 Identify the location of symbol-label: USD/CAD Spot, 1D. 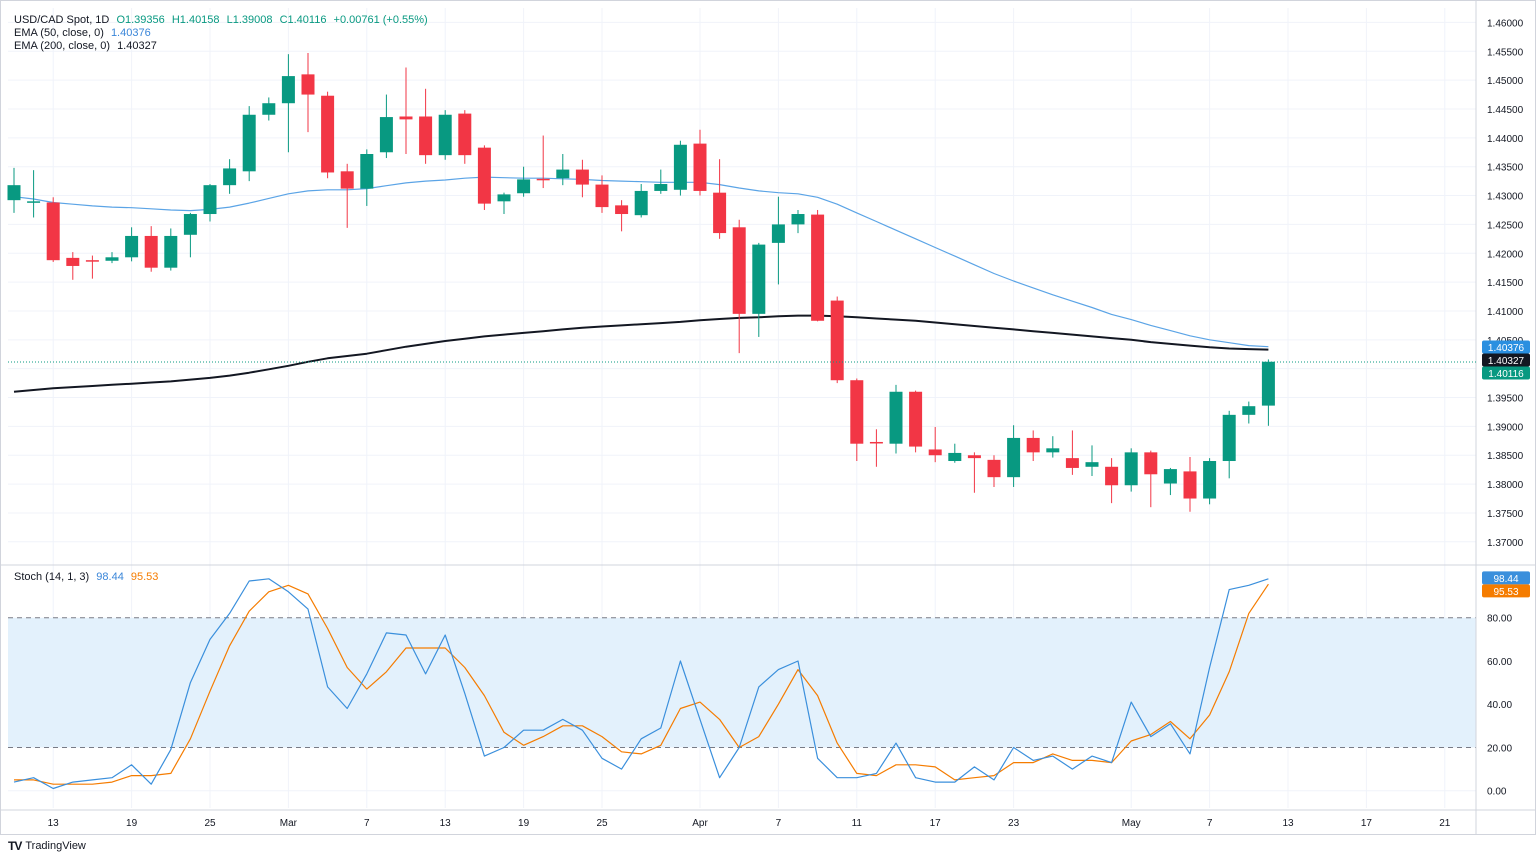
(62, 20).